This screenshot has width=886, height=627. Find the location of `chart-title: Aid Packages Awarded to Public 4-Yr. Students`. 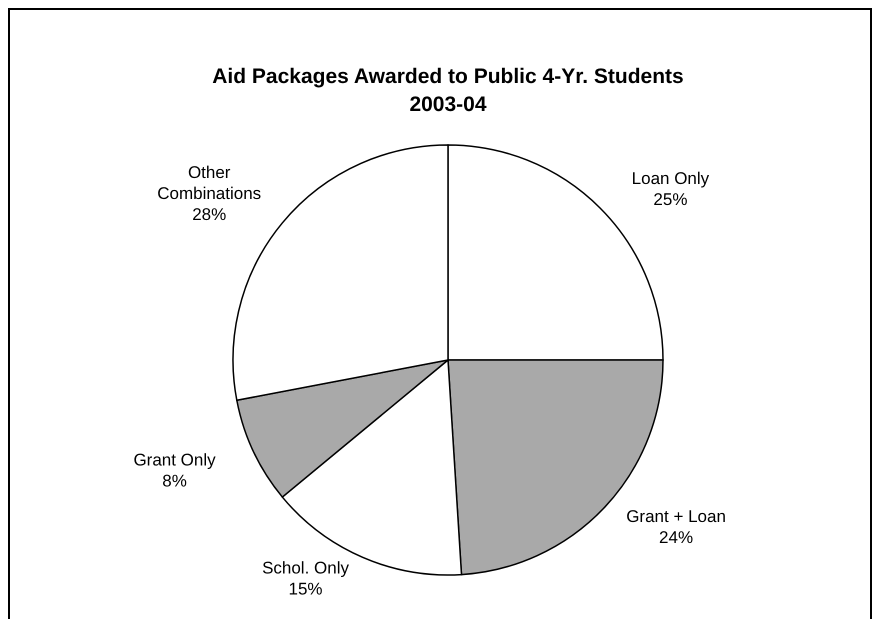

chart-title: Aid Packages Awarded to Public 4-Yr. Students is located at coordinates (448, 76).